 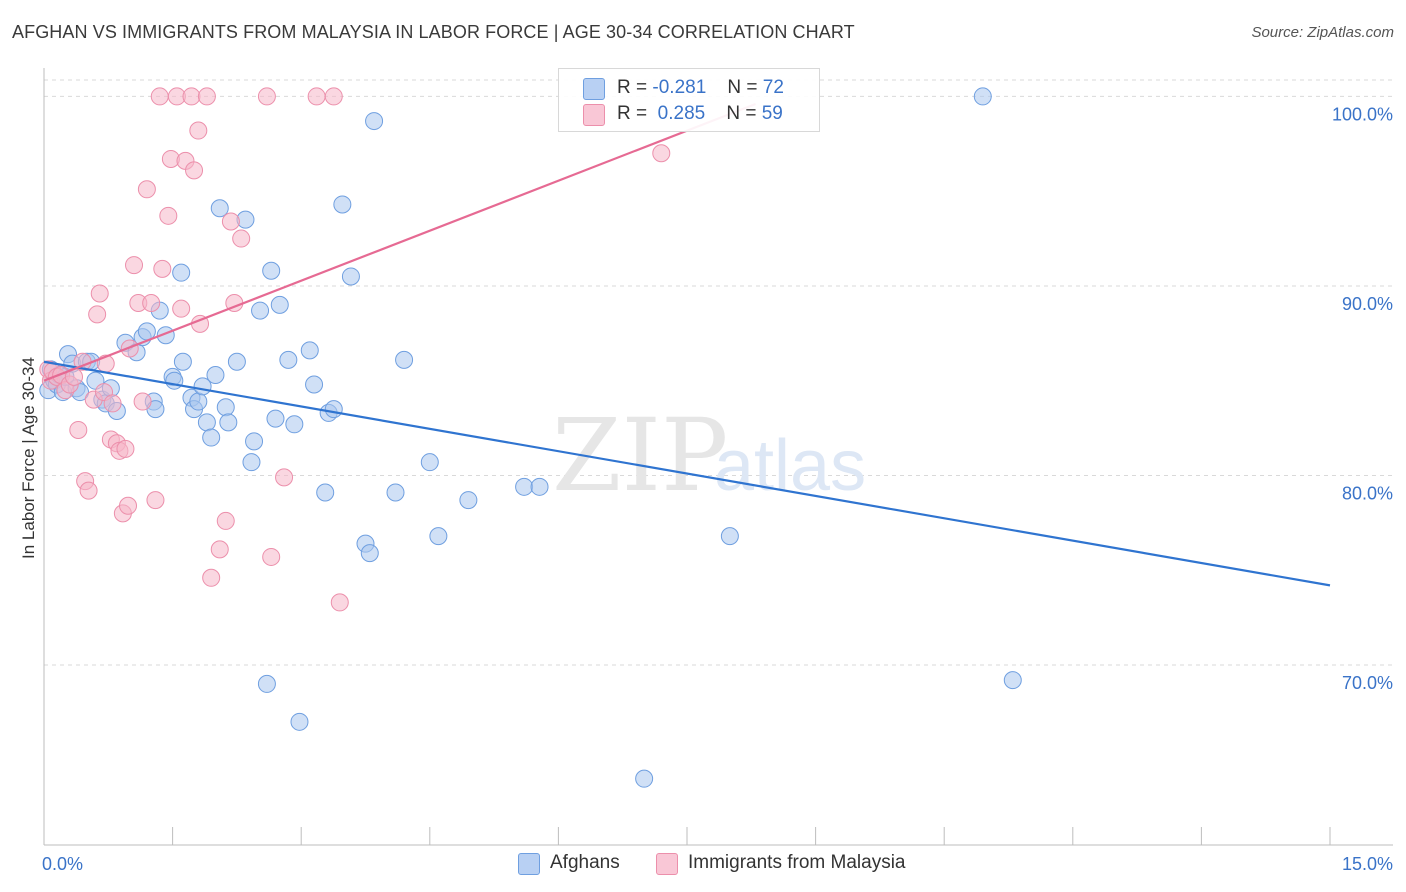 What do you see at coordinates (1322, 32) in the screenshot?
I see `chart-source: Source: ZipAtlas.com` at bounding box center [1322, 32].